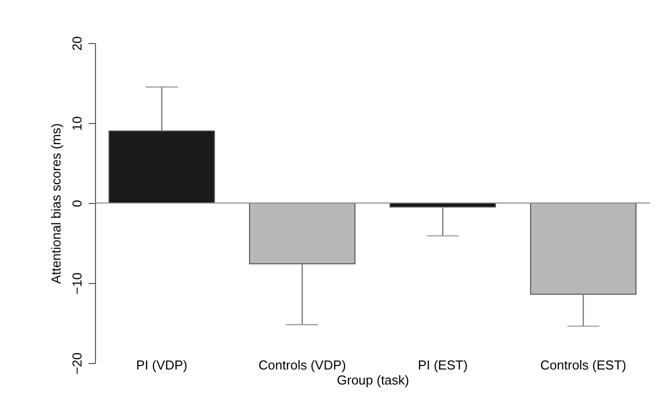  I want to click on y-tick-label: −20, so click(77, 363).